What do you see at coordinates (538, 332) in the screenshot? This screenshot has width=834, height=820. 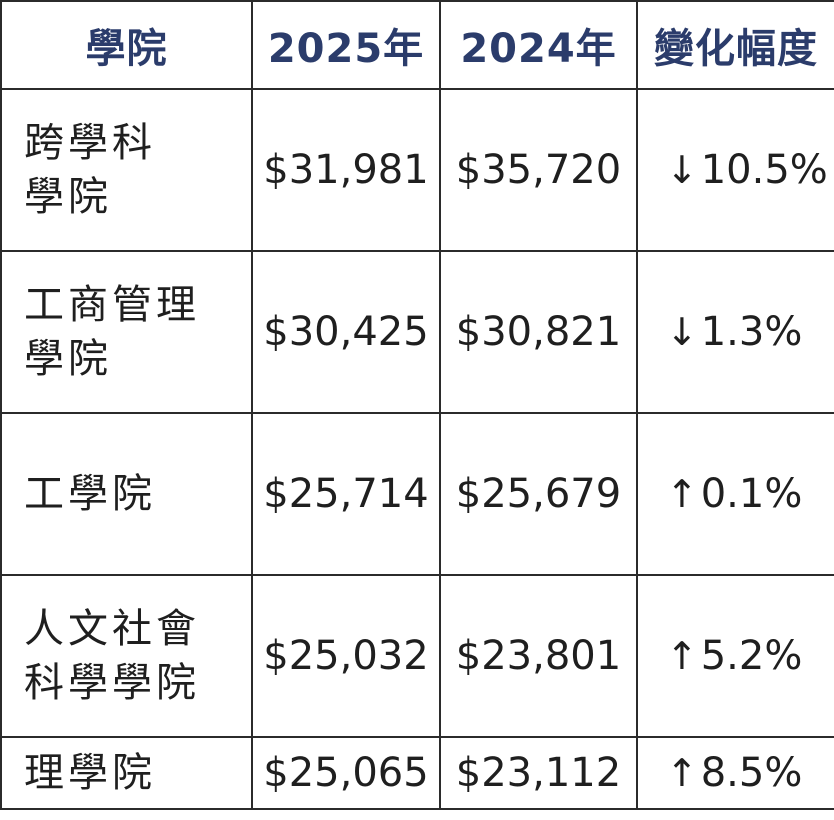 I see `value-2024: $30,821` at bounding box center [538, 332].